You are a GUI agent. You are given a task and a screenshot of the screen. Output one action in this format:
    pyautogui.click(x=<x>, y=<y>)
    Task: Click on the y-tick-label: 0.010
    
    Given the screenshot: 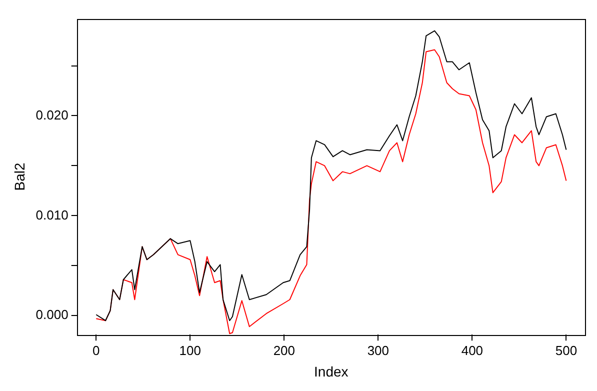 What is the action you would take?
    pyautogui.click(x=52, y=214)
    